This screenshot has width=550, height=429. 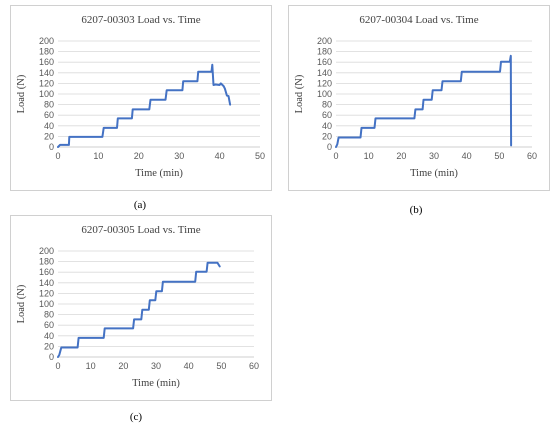 What do you see at coordinates (140, 205) in the screenshot?
I see `caption-a: (a)` at bounding box center [140, 205].